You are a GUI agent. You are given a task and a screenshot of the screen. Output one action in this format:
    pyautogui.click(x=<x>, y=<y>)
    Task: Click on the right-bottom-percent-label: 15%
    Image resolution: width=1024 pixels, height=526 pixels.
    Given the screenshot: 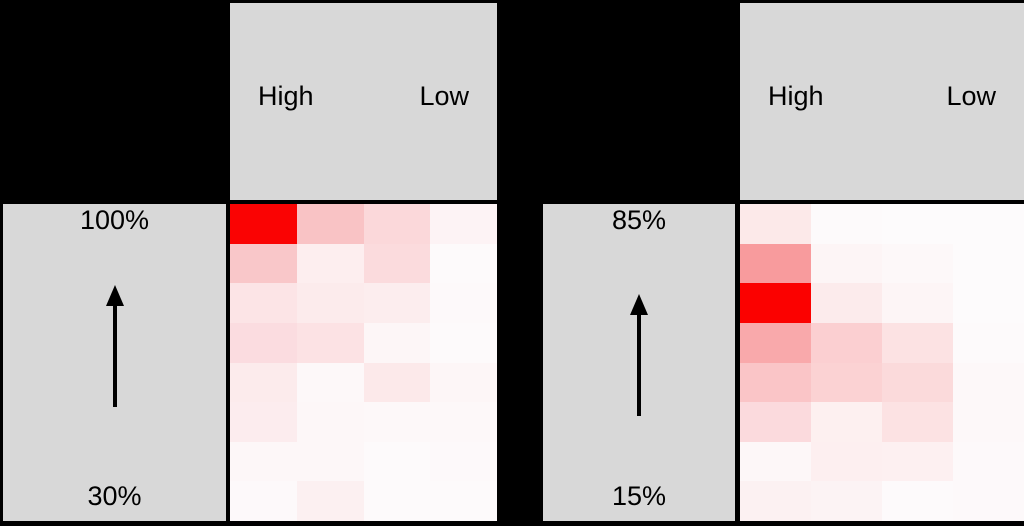 What is the action you would take?
    pyautogui.click(x=639, y=496)
    